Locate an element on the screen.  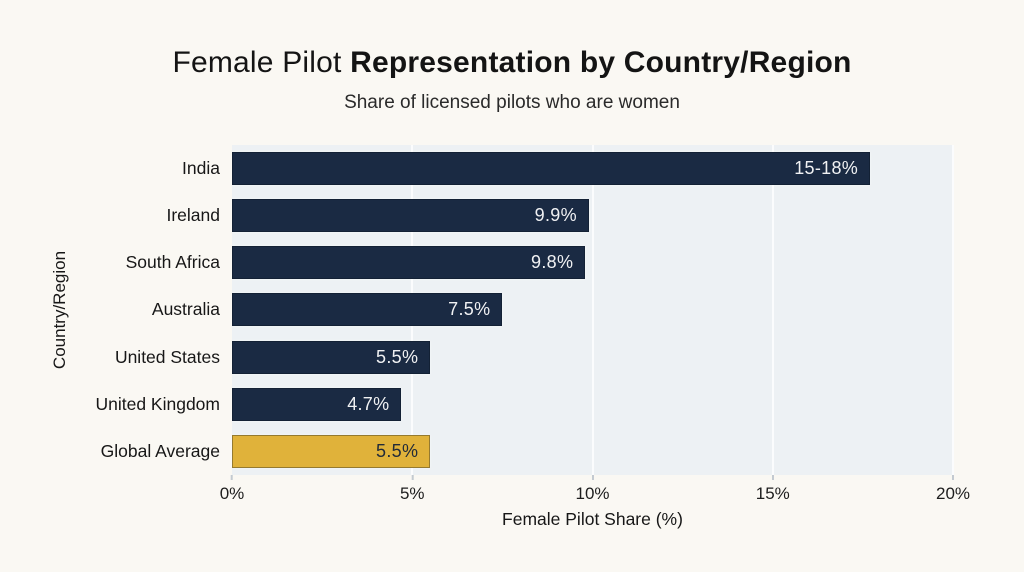
x-tick-label: 0% is located at coordinates (232, 493).